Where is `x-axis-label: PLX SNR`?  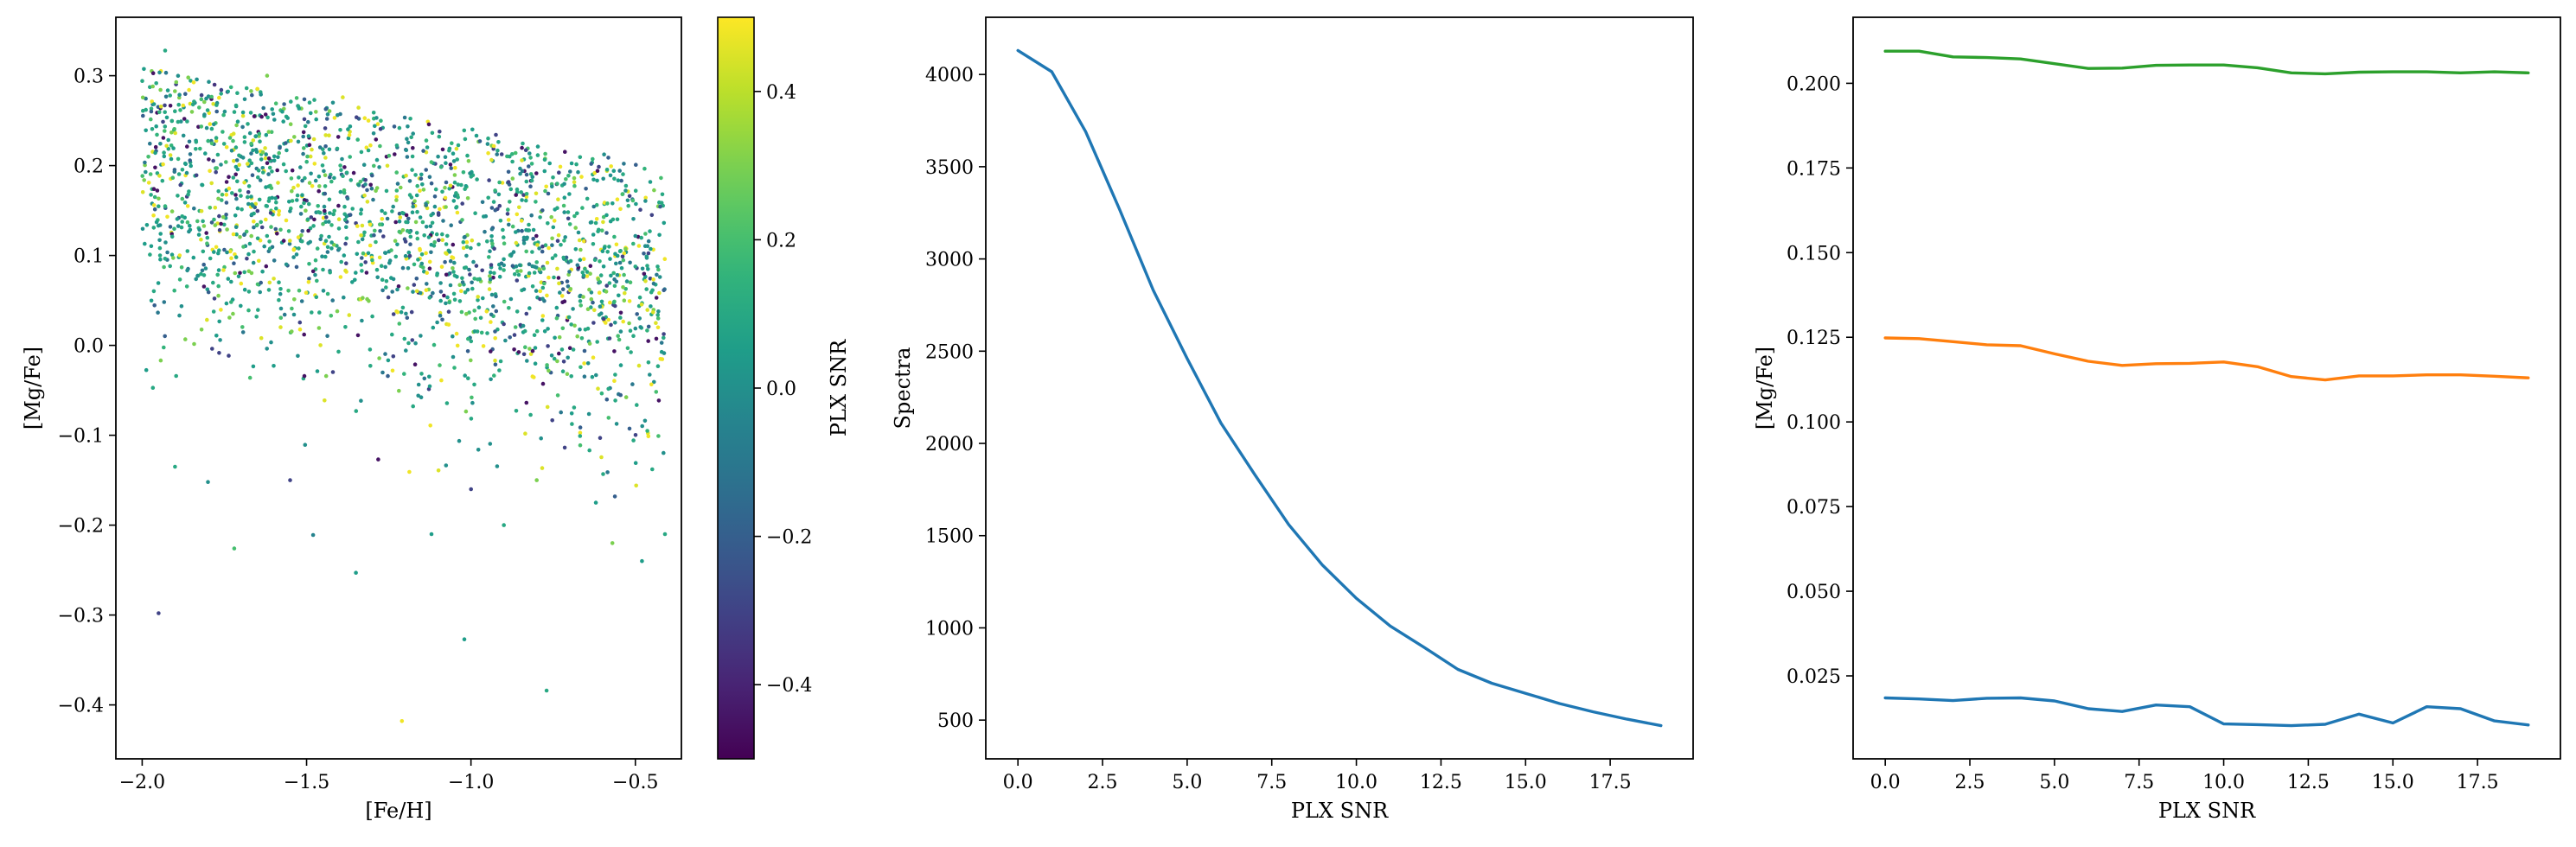 x-axis-label: PLX SNR is located at coordinates (1340, 811).